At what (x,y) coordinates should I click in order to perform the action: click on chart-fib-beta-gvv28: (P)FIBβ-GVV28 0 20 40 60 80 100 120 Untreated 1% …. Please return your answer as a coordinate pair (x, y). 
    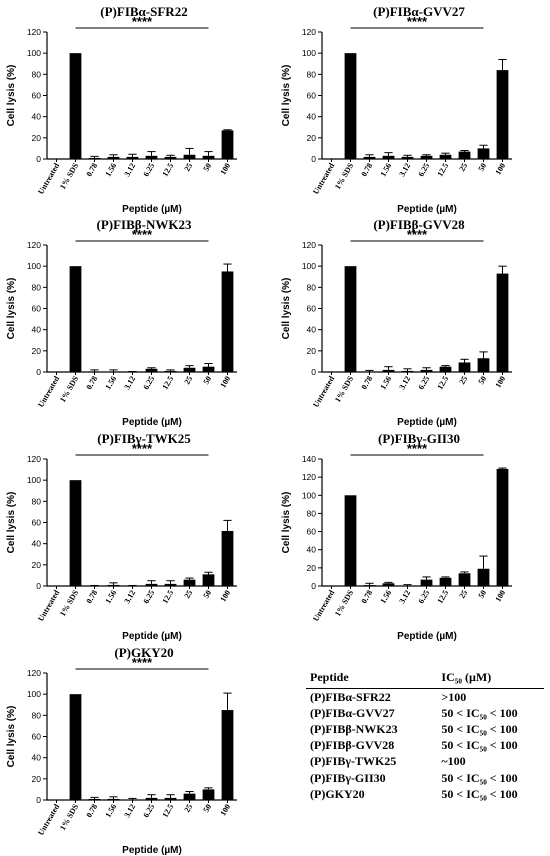
    Looking at the image, I should click on (407, 320).